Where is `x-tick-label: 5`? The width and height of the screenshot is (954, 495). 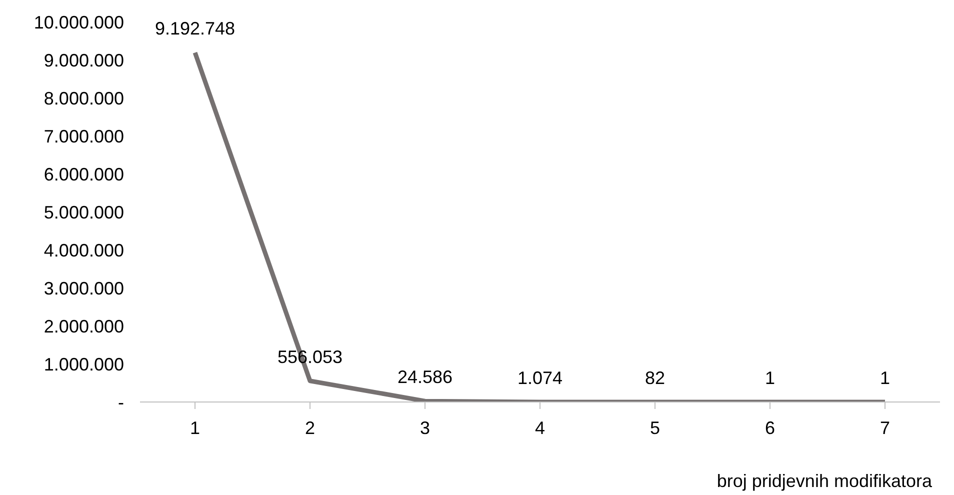 x-tick-label: 5 is located at coordinates (655, 428).